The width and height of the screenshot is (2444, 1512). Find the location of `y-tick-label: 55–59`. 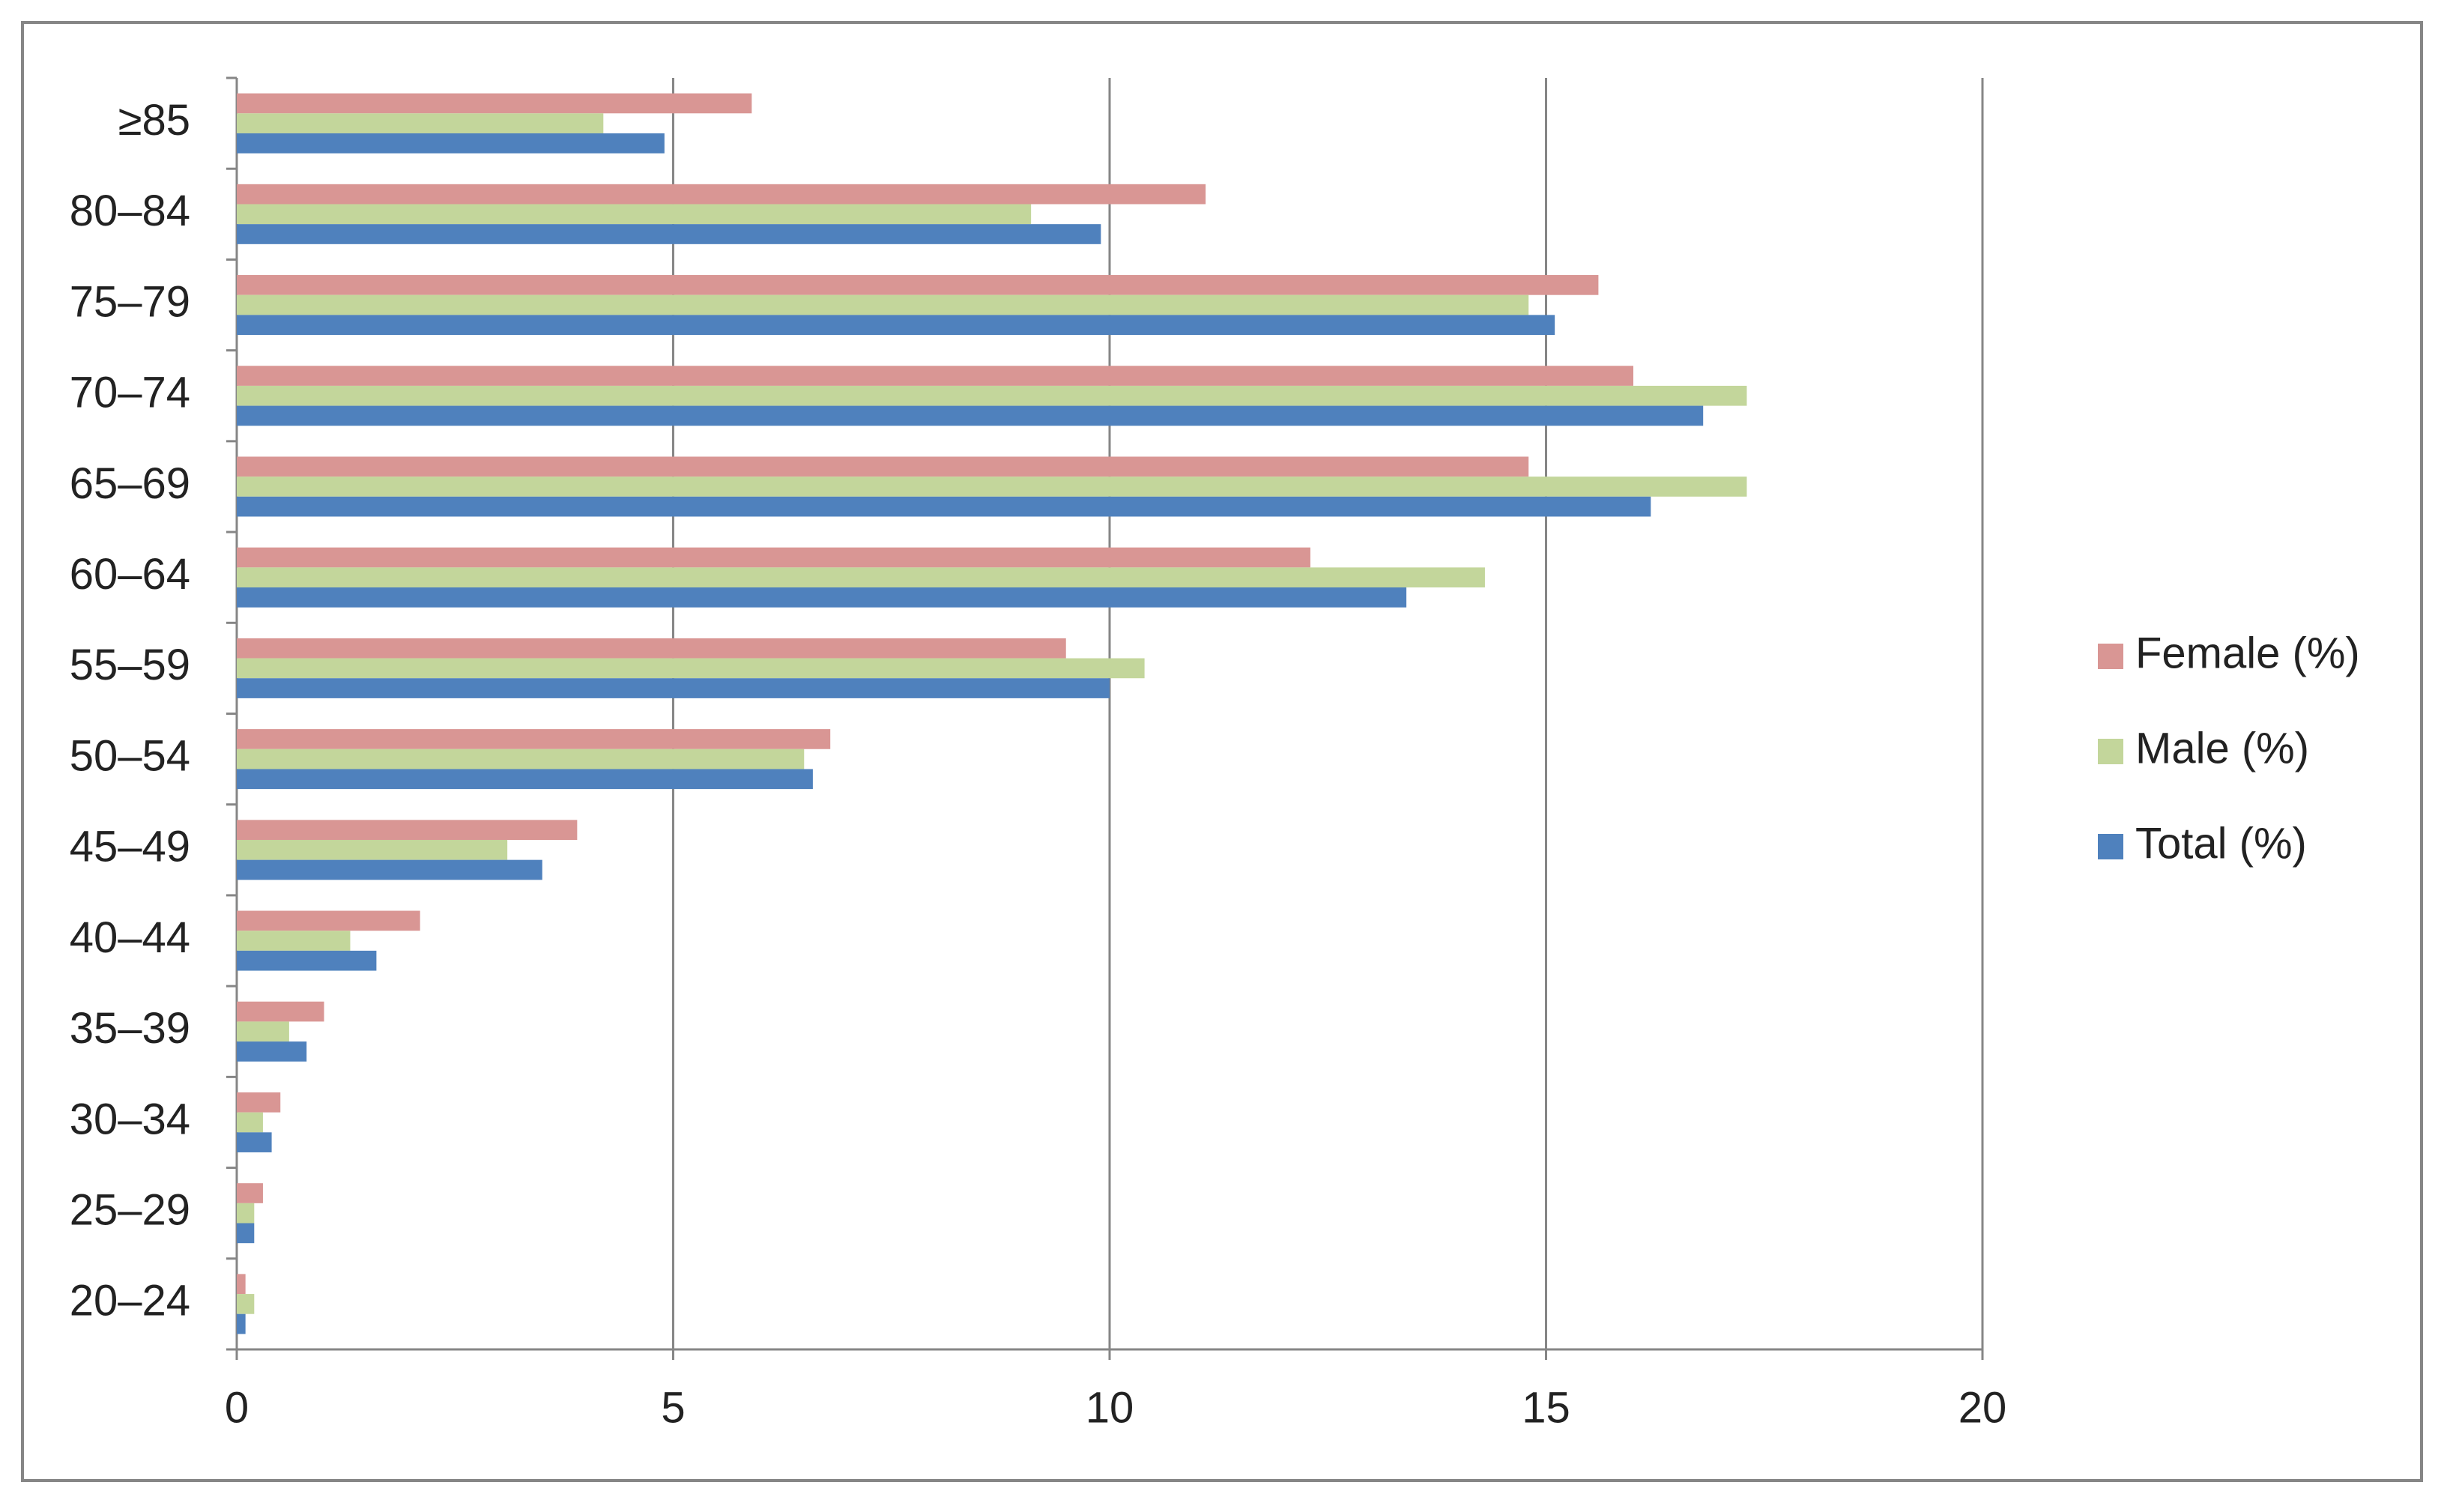

y-tick-label: 55–59 is located at coordinates (130, 665).